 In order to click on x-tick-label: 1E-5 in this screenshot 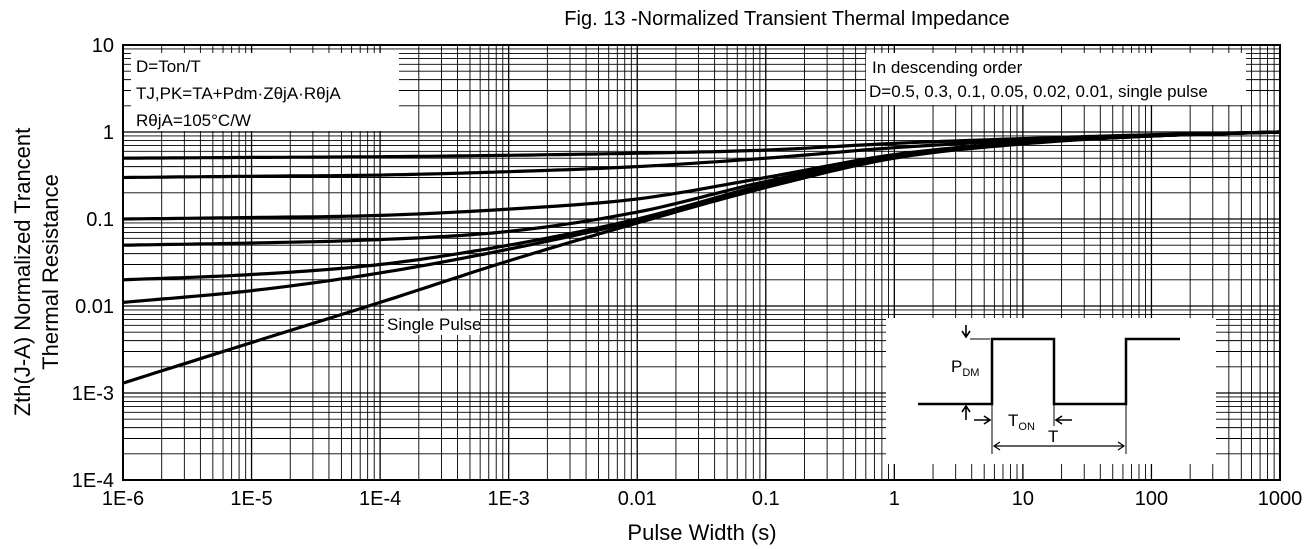, I will do `click(251, 499)`.